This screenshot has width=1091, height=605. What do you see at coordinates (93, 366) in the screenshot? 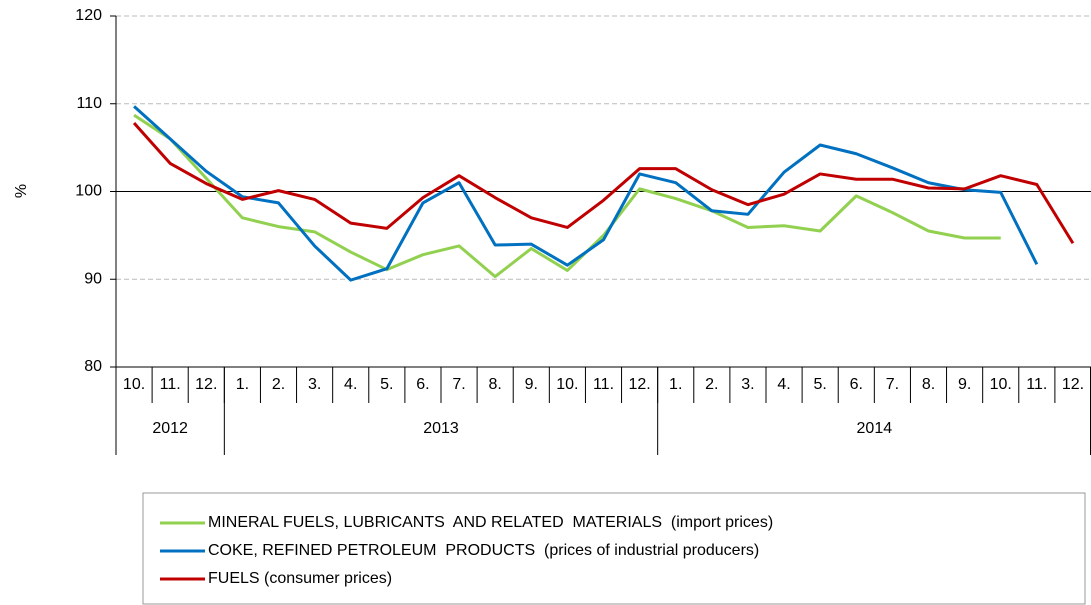
I see `y-tick-label: 80` at bounding box center [93, 366].